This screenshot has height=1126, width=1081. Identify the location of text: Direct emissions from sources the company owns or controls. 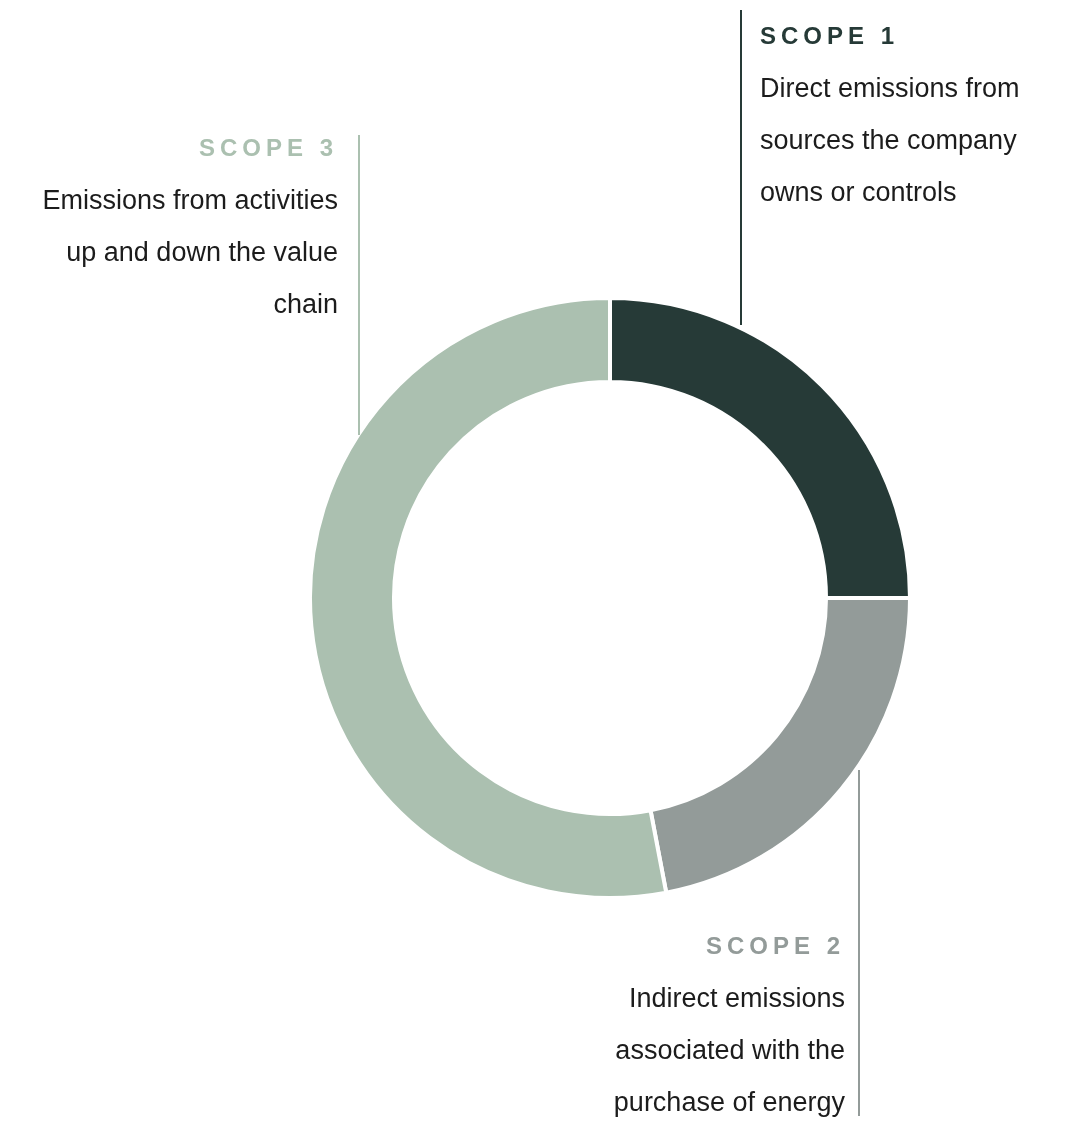
(890, 140).